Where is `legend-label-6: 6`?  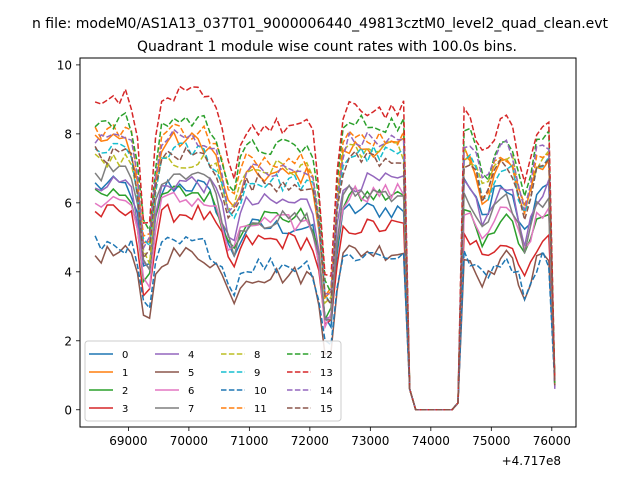 legend-label-6: 6 is located at coordinates (191, 391).